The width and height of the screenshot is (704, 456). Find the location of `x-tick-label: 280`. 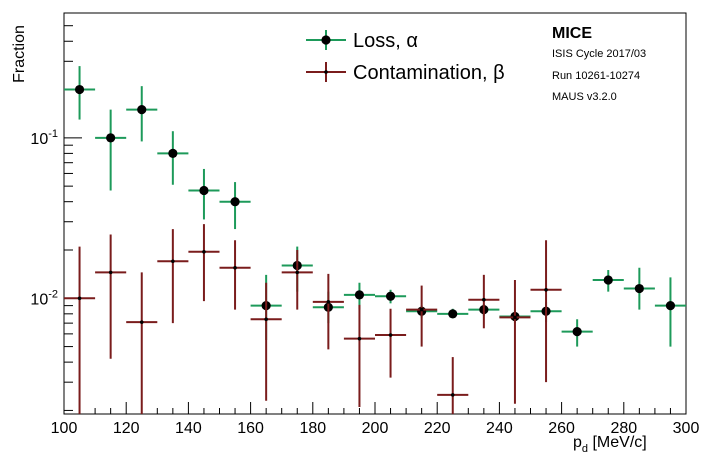

x-tick-label: 280 is located at coordinates (623, 428).